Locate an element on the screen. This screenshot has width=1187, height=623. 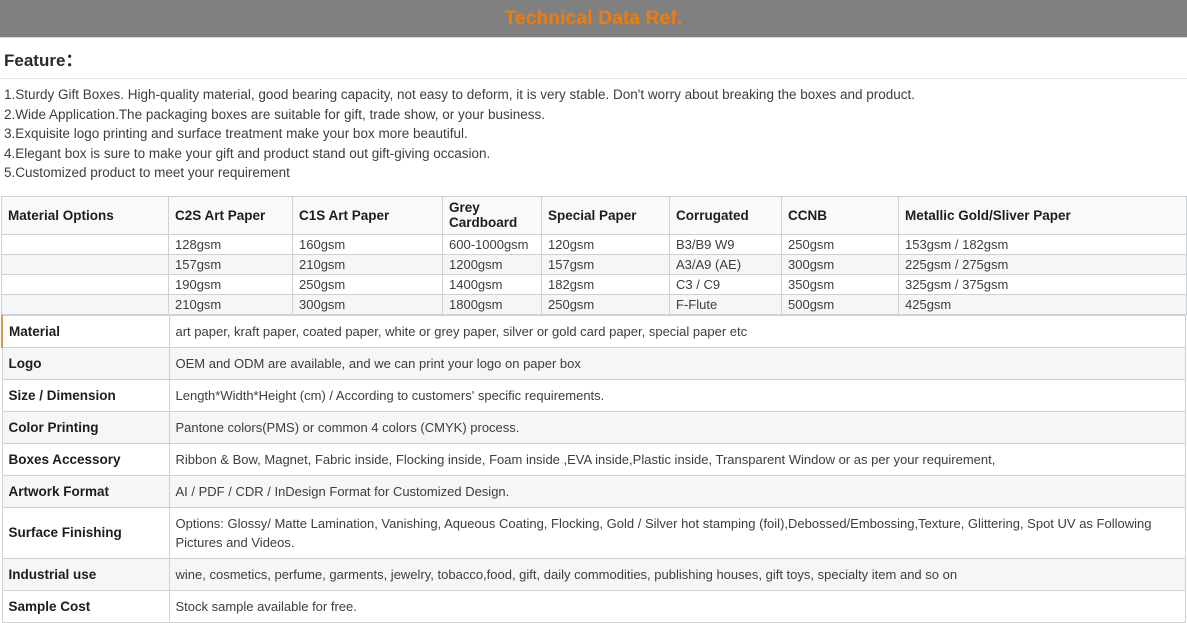
feature-heading: Feature： is located at coordinates (593, 58).